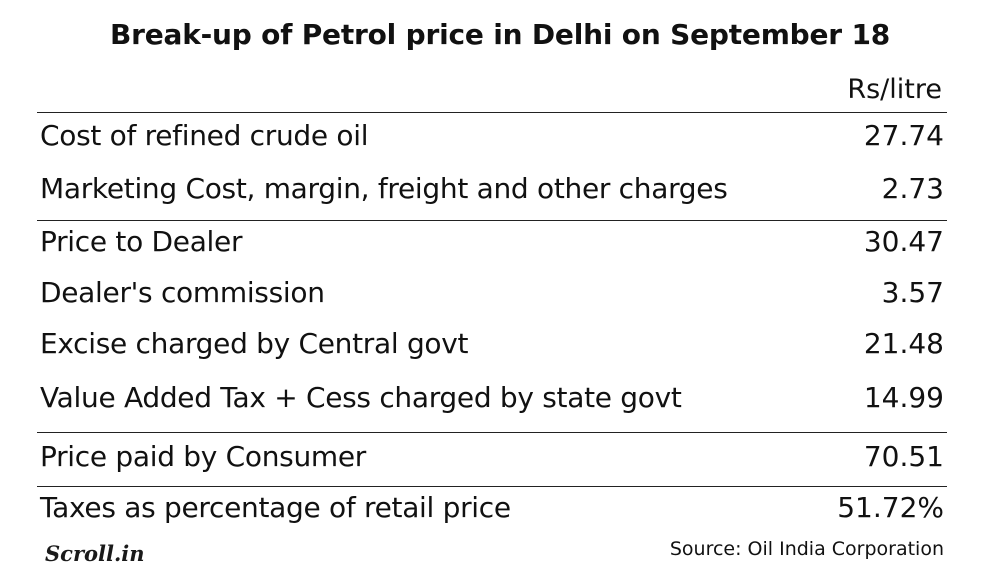 Image resolution: width=1000 pixels, height=584 pixels. I want to click on row-label: Excise charged by Central govt, so click(254, 343).